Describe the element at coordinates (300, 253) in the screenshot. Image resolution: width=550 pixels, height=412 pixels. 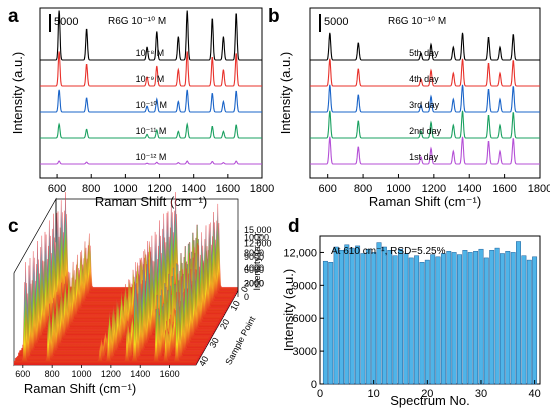
I see `panel-d-ytick-label: 12,000` at that location.